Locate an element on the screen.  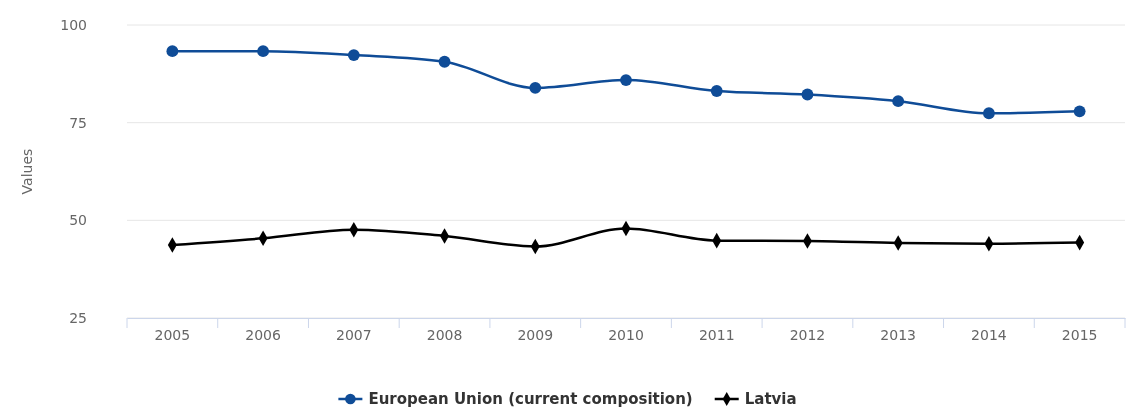
y-tick-label: 25 is located at coordinates (78, 317).